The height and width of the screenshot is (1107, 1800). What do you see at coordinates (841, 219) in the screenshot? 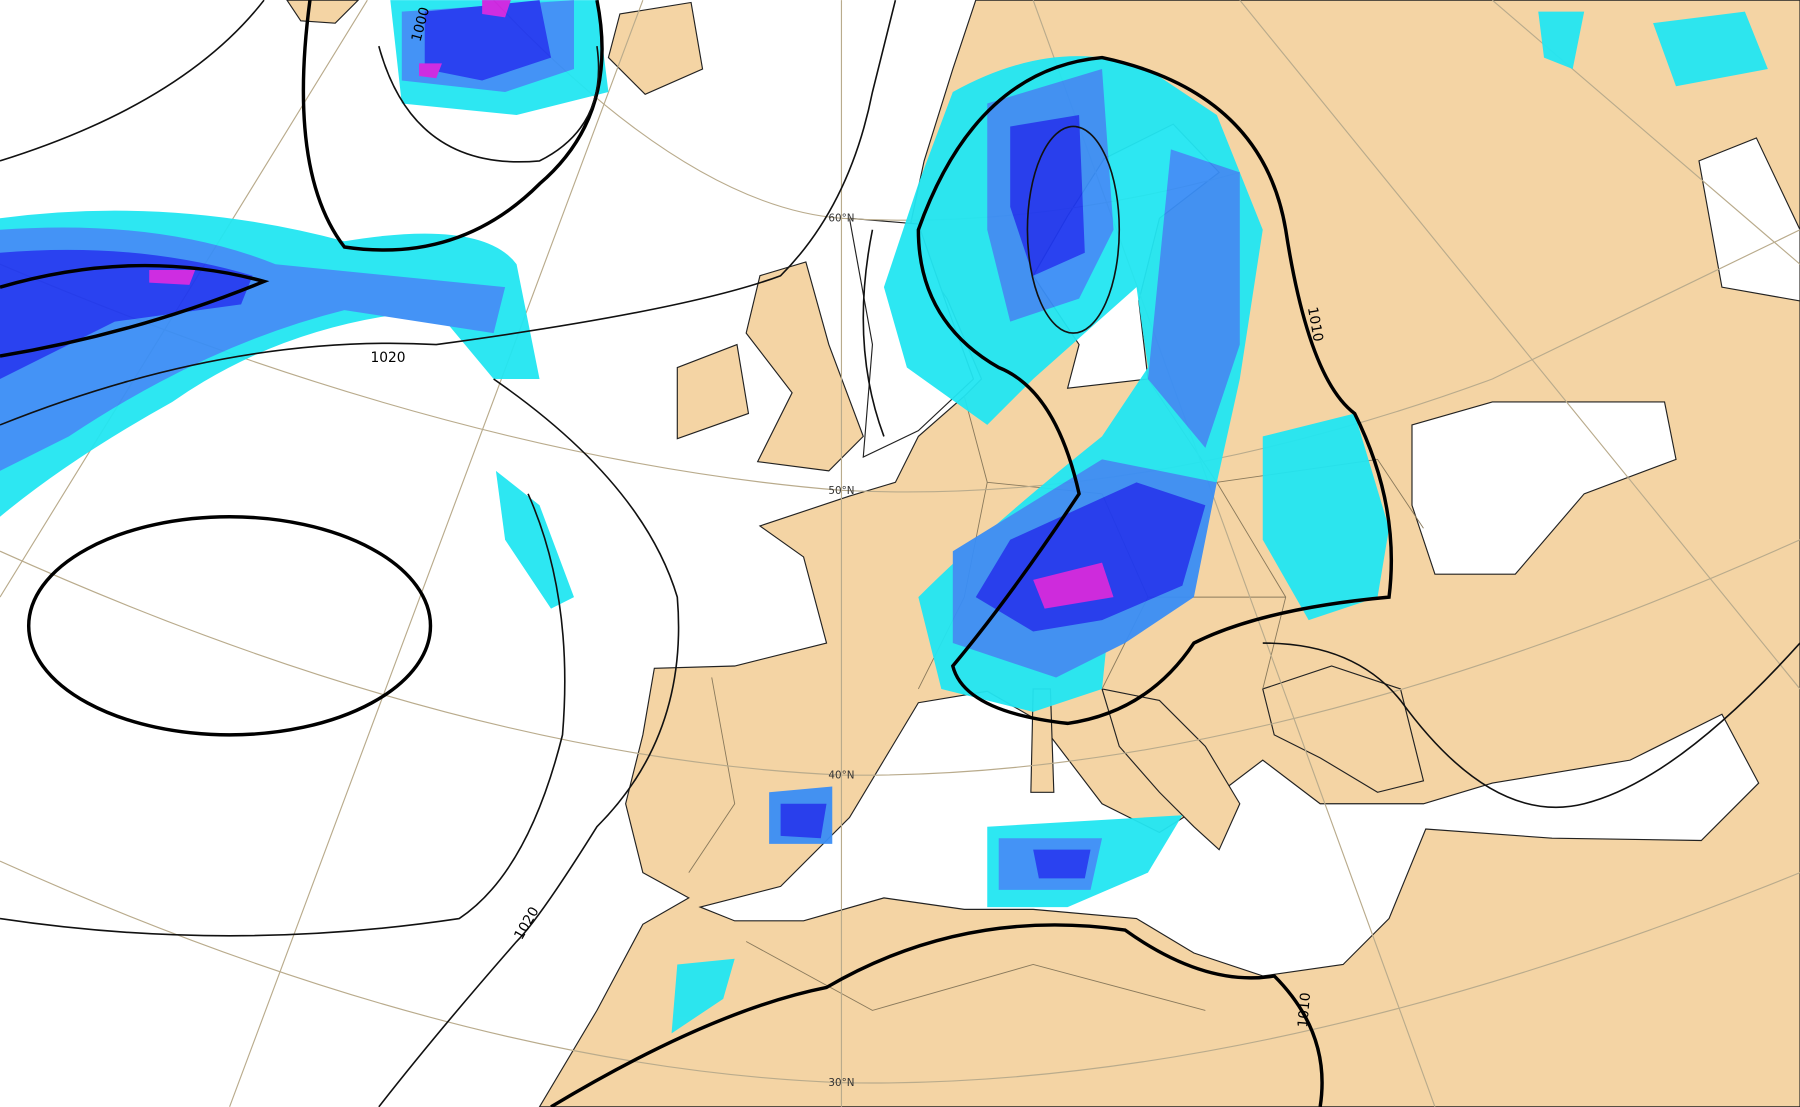
I see `latitude-label: 60°N` at bounding box center [841, 219].